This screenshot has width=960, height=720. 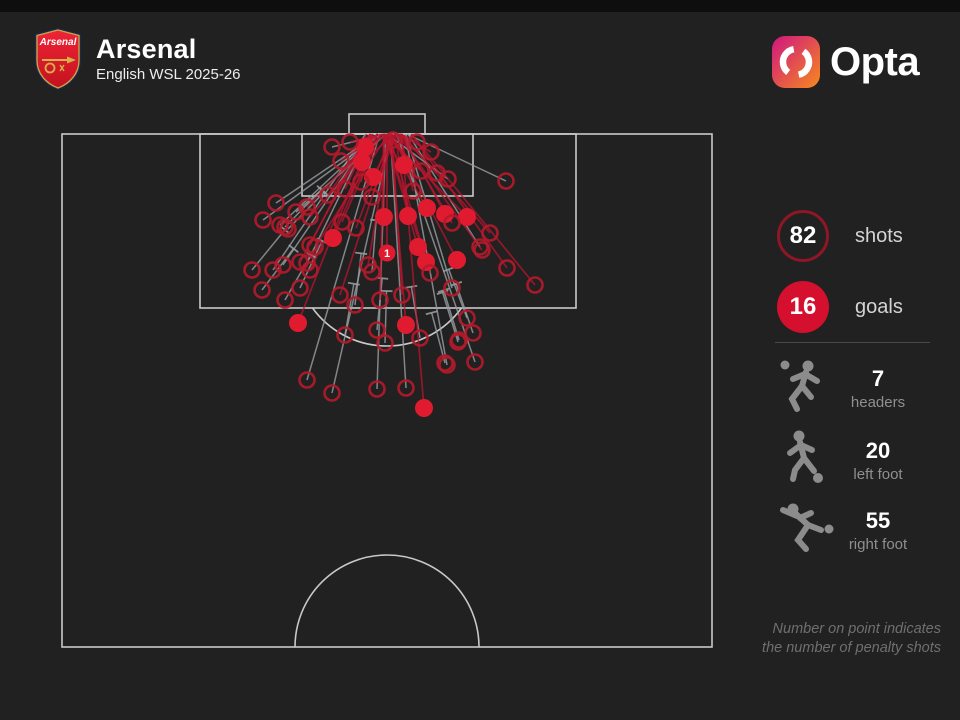 I want to click on left-foot-value: 20, so click(x=878, y=450).